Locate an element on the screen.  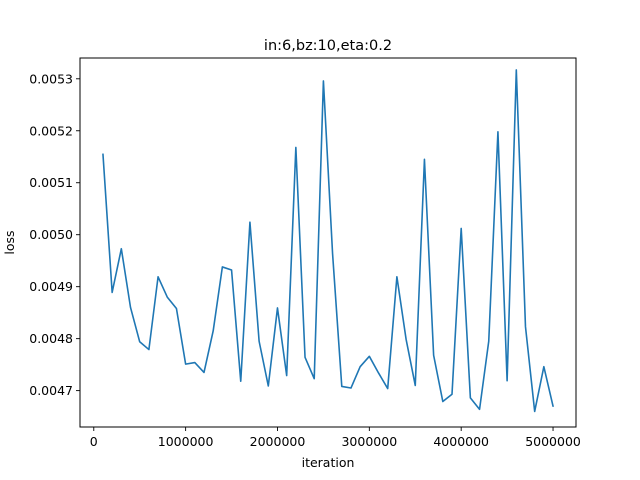
chart-title: in:6,bz:10,eta:0.2 is located at coordinates (328, 46).